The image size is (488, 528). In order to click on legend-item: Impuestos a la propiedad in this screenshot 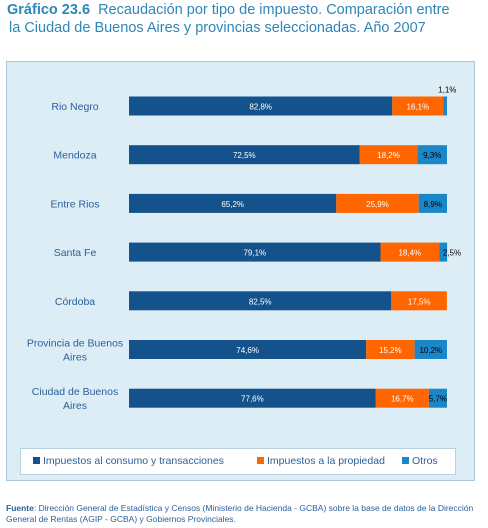, I will do `click(321, 461)`.